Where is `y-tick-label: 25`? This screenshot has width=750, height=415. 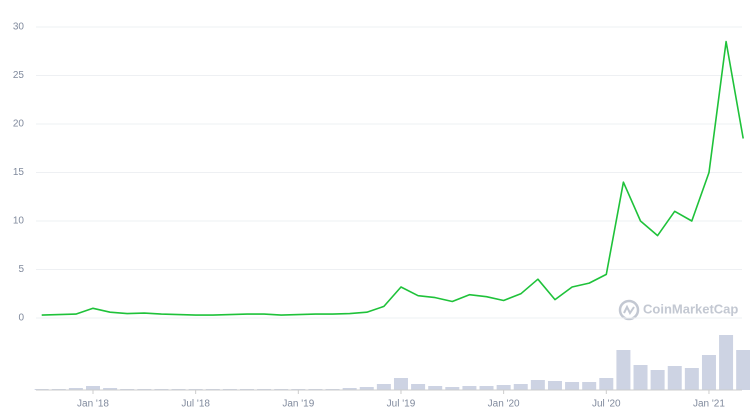
y-tick-label: 25 is located at coordinates (19, 75).